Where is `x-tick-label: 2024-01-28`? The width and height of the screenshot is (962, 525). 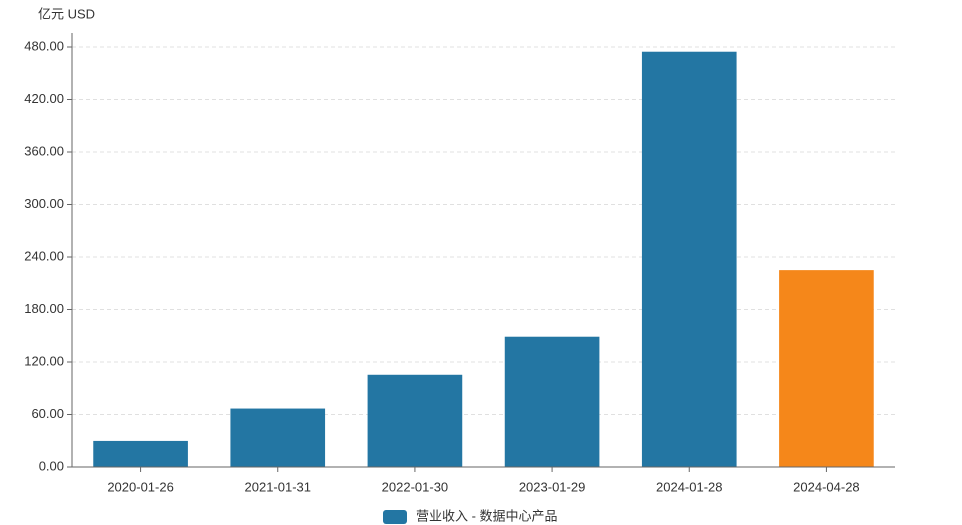 x-tick-label: 2024-01-28 is located at coordinates (689, 486).